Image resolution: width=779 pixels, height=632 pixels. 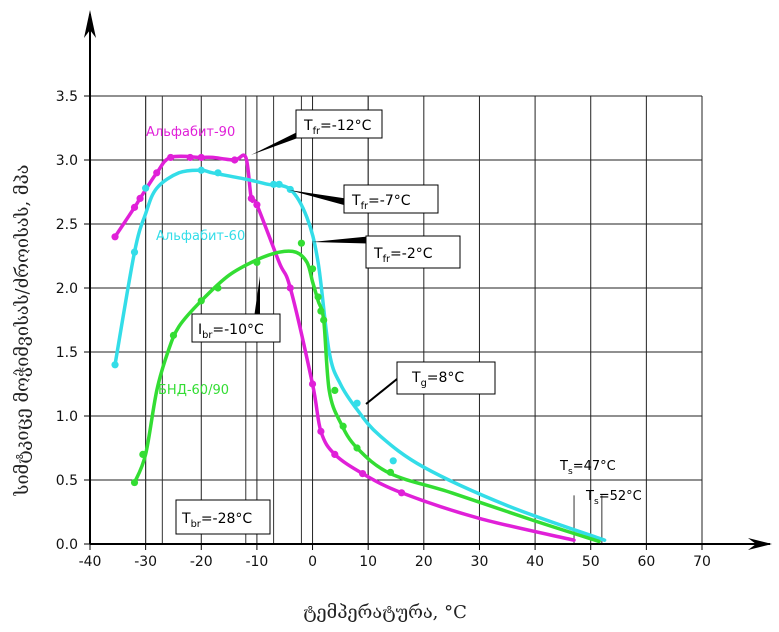 I want to click on y-tick-label: 3.5, so click(x=67, y=97).